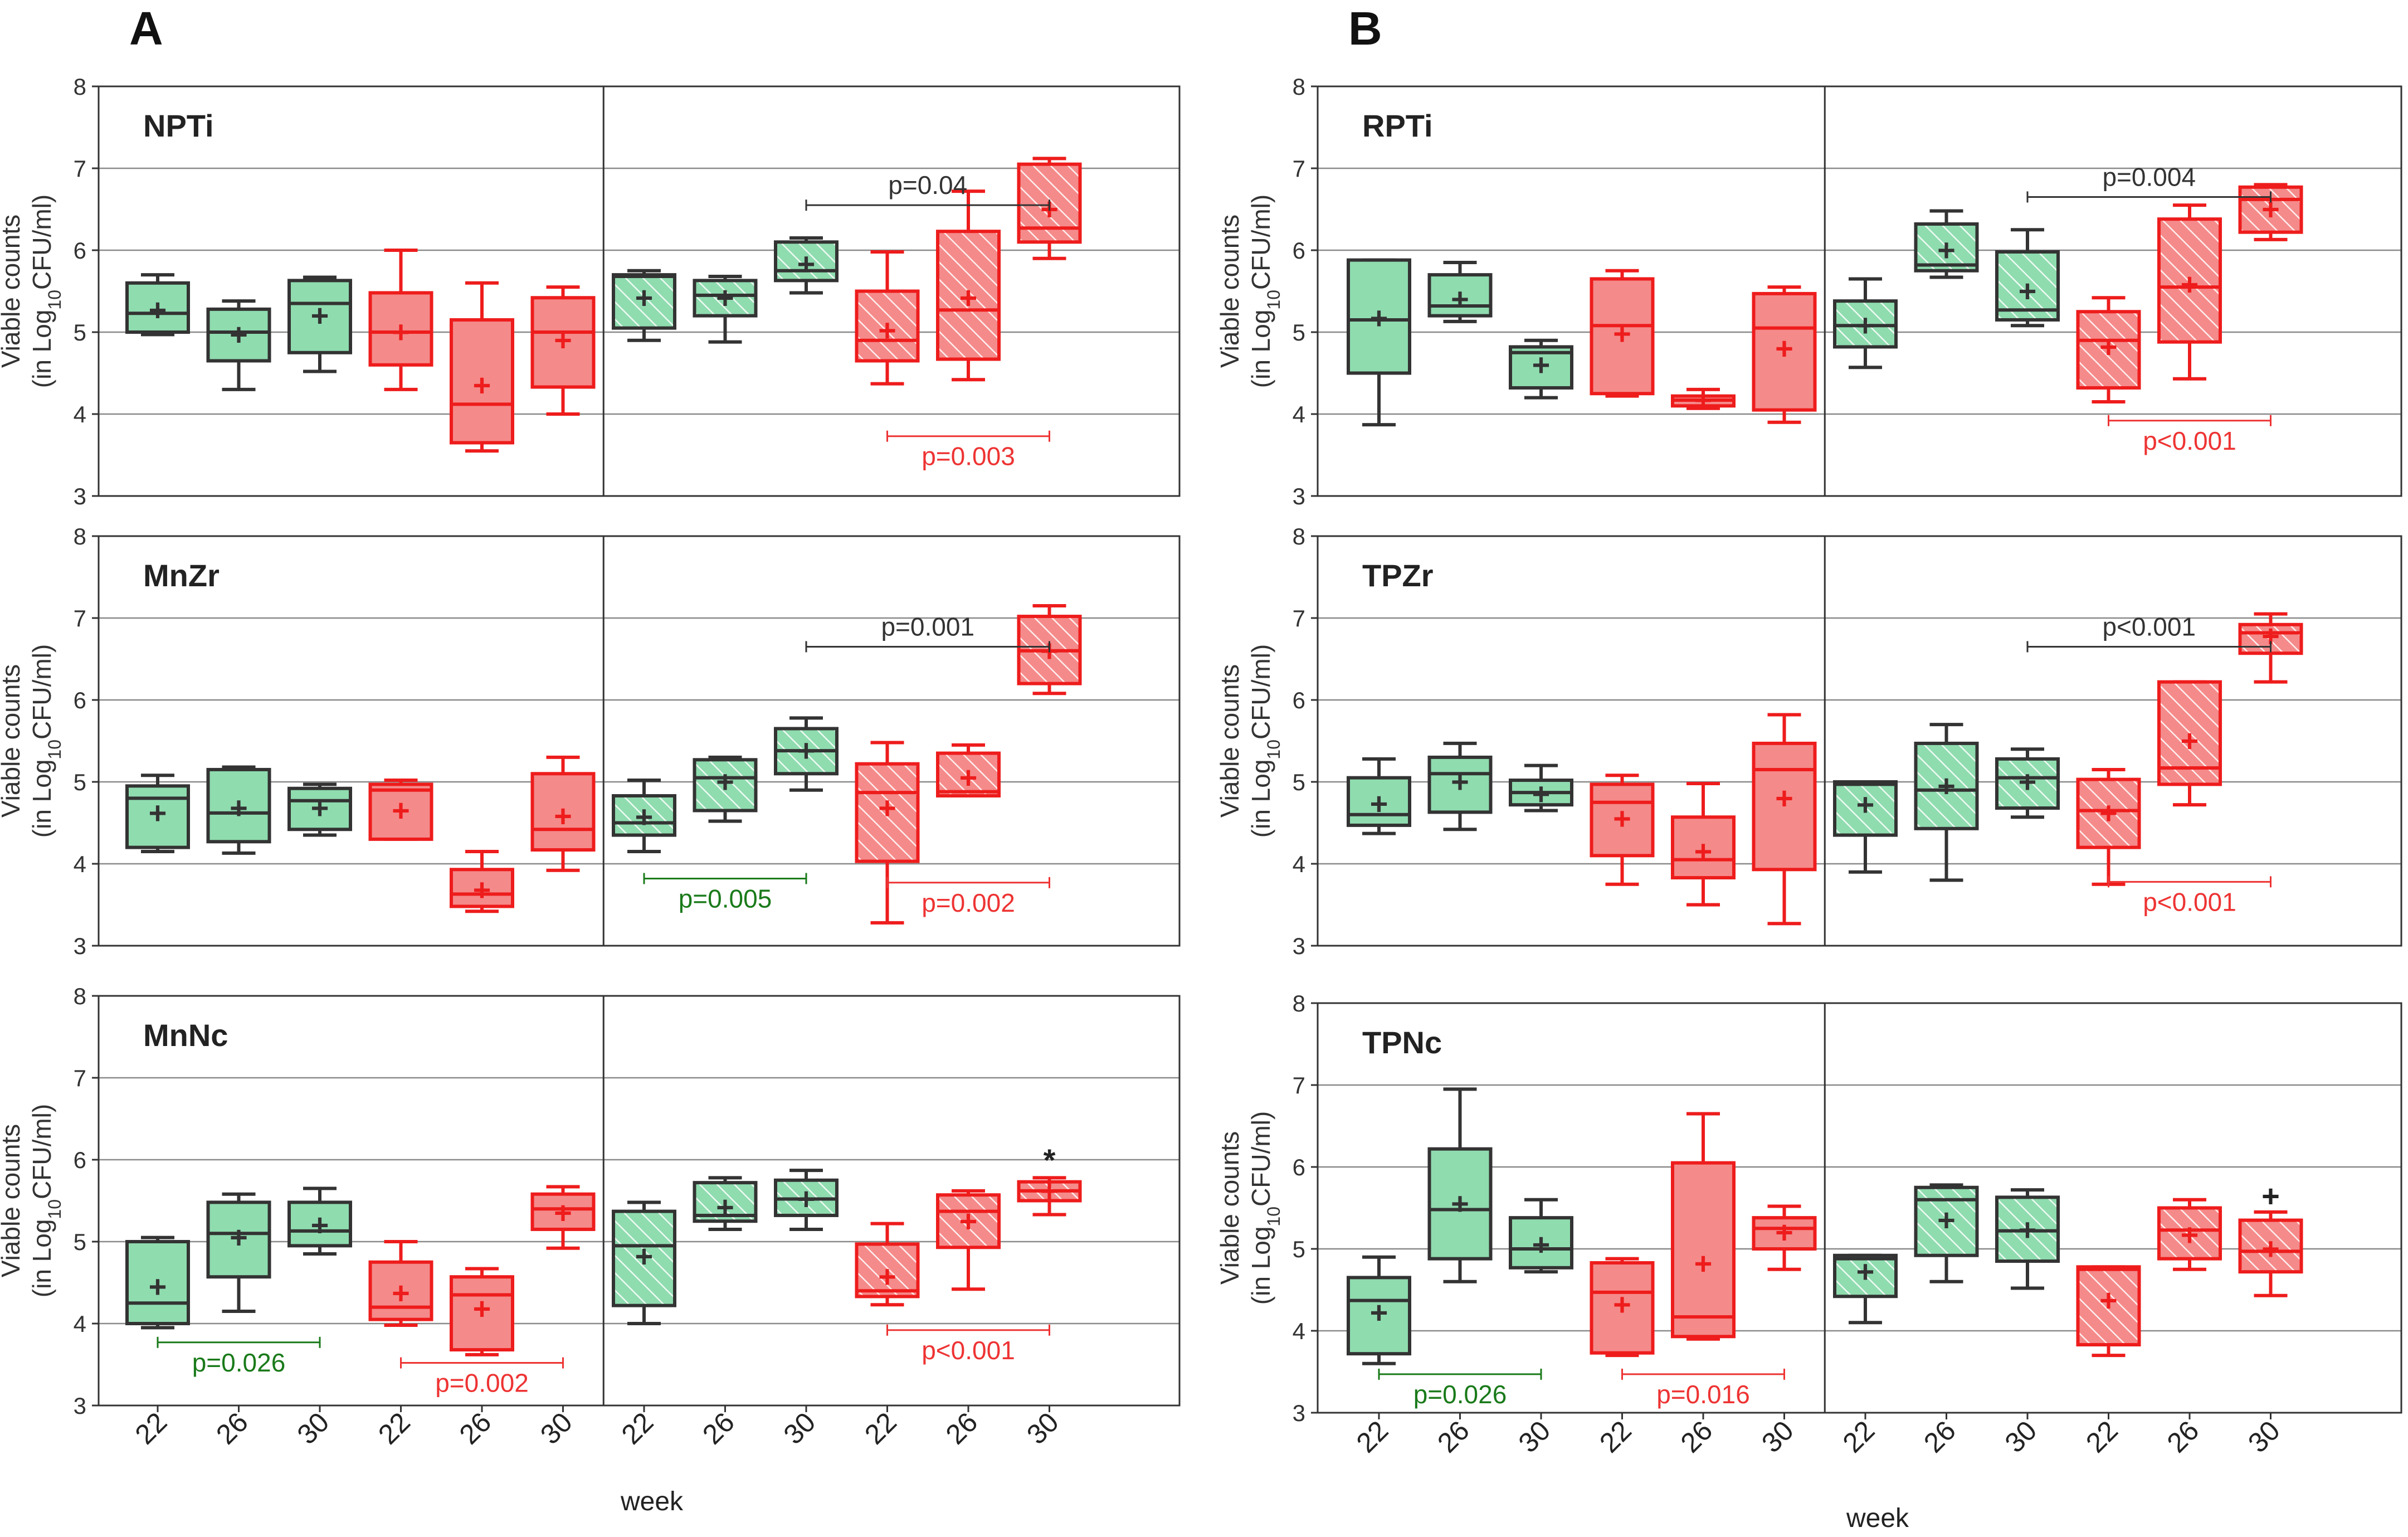 The width and height of the screenshot is (2408, 1537). I want to click on box-red-30: +, so click(1049, 1195).